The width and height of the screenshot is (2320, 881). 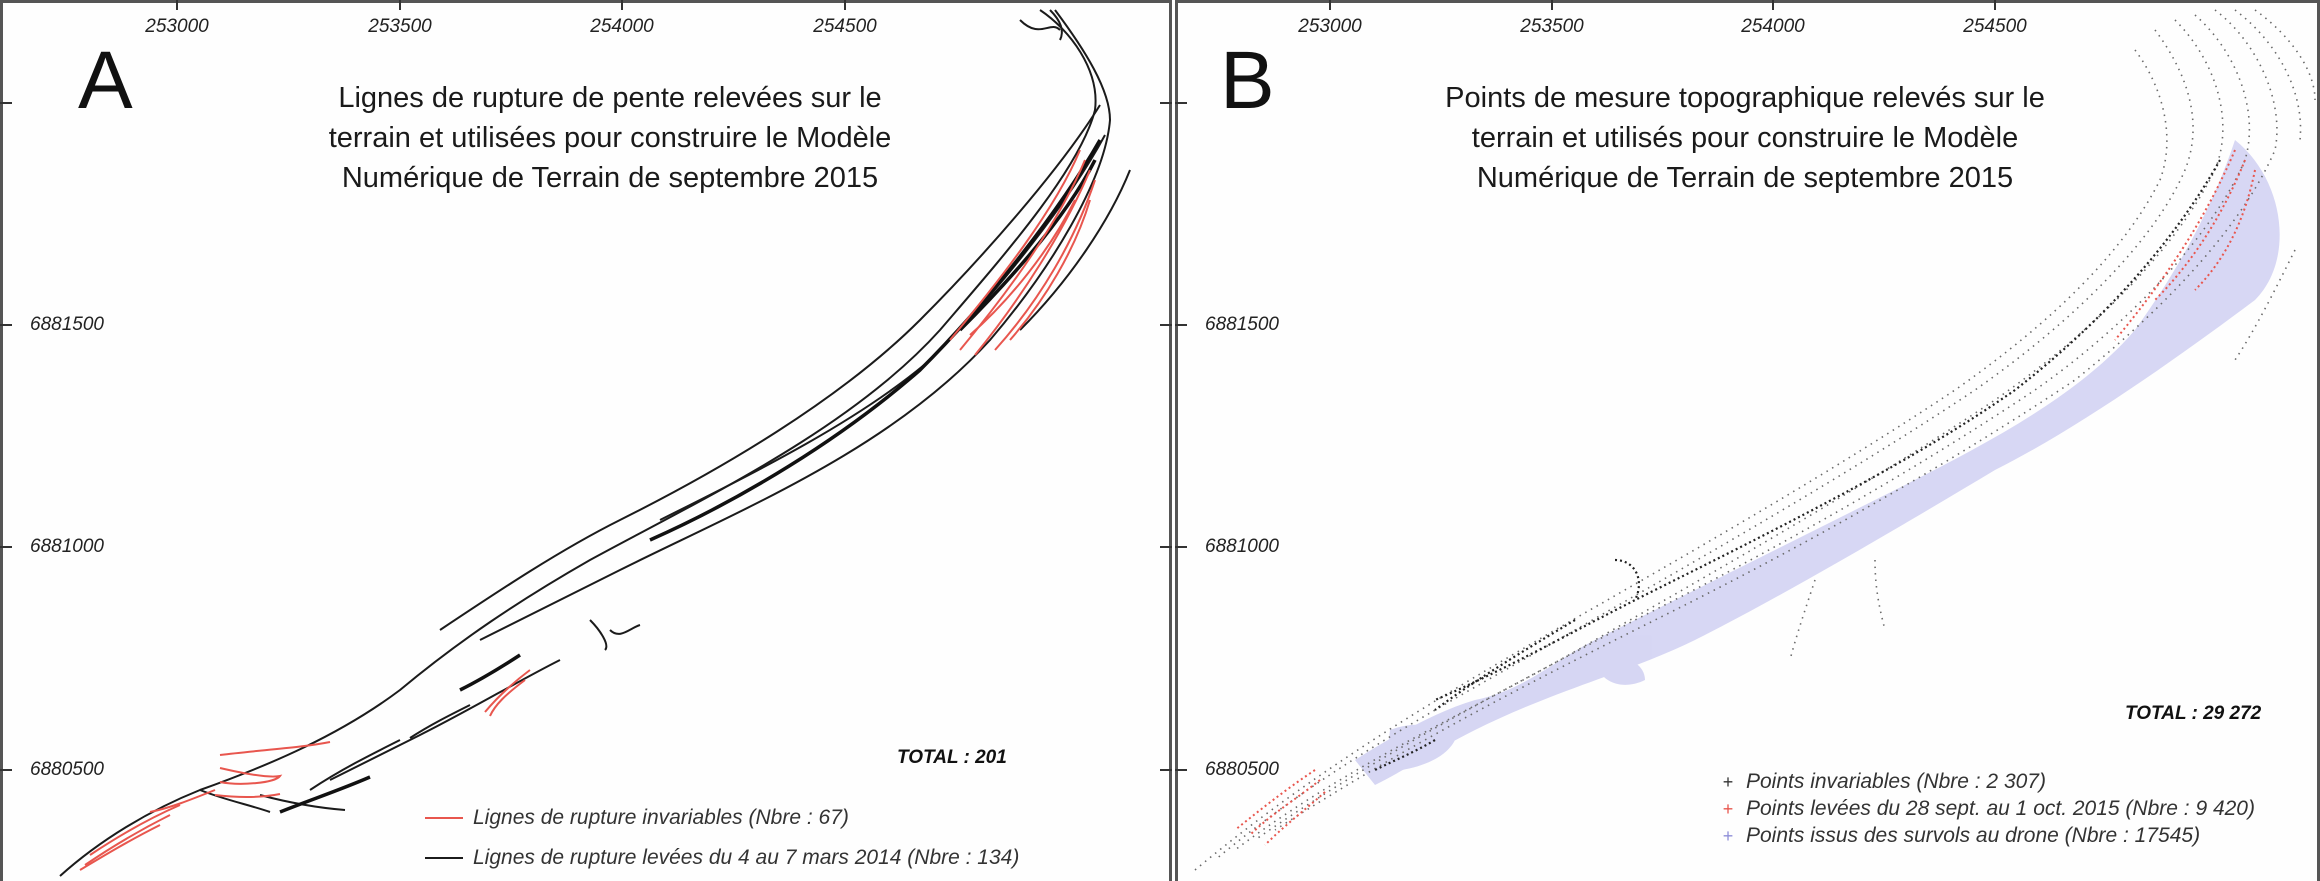 What do you see at coordinates (105, 80) in the screenshot?
I see `panel-letter: A` at bounding box center [105, 80].